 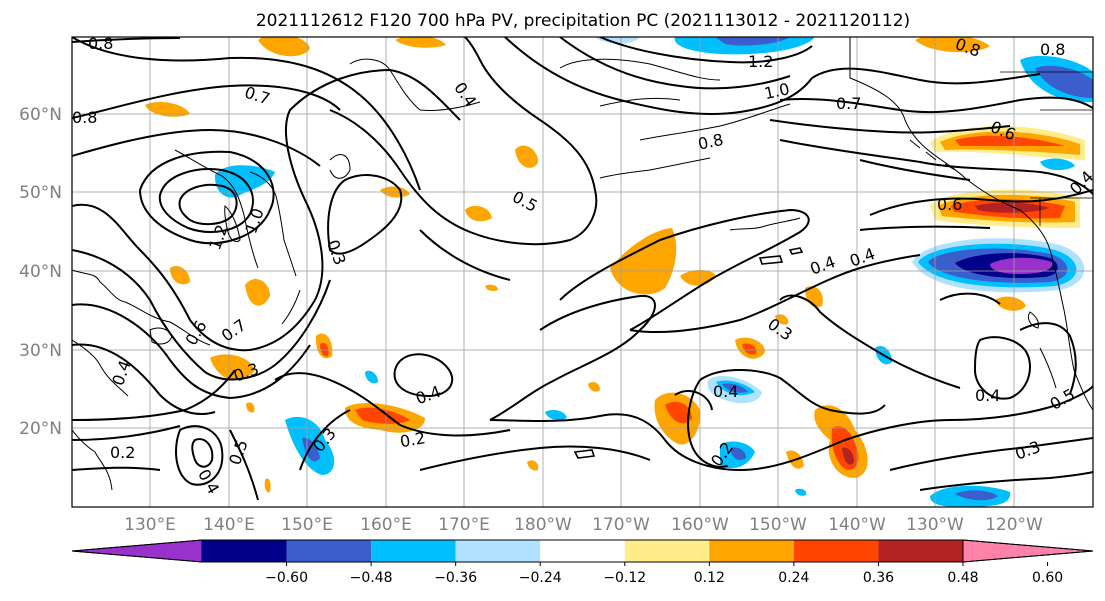 What do you see at coordinates (688, 353) in the screenshot?
I see `small-contours` at bounding box center [688, 353].